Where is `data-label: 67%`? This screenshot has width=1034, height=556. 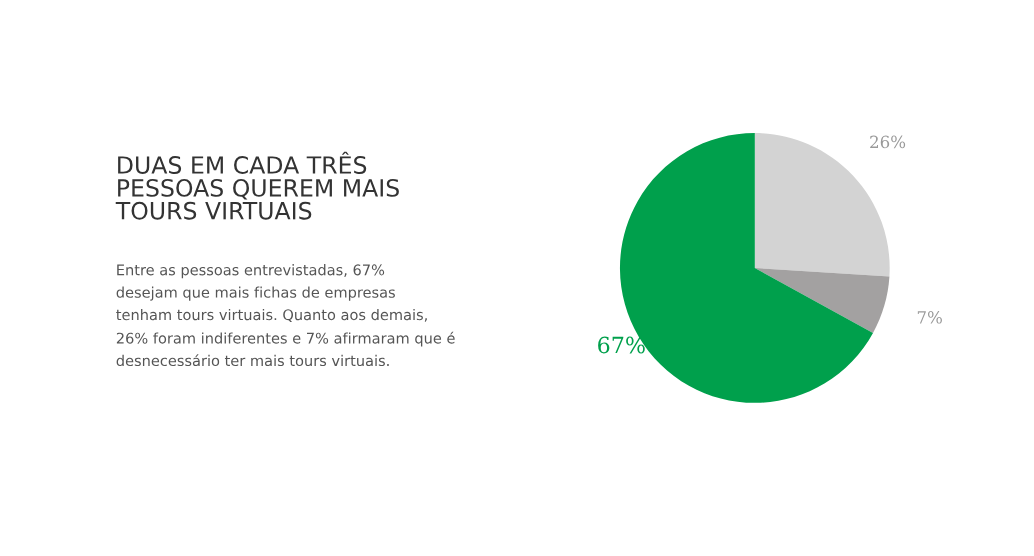 data-label: 67% is located at coordinates (621, 345).